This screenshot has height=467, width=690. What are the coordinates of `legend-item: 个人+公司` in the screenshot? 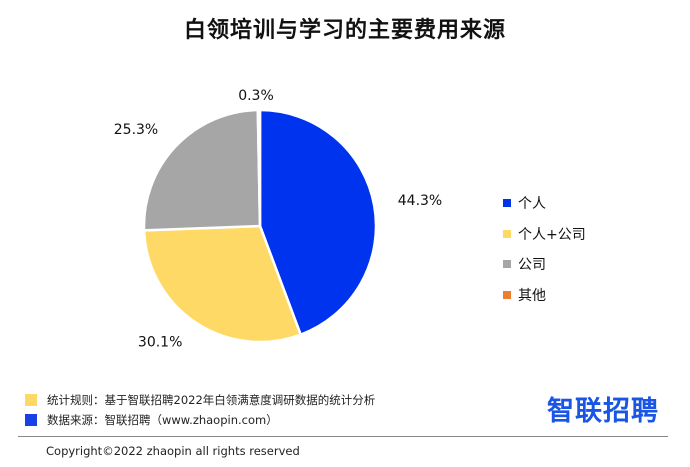 It's located at (544, 234).